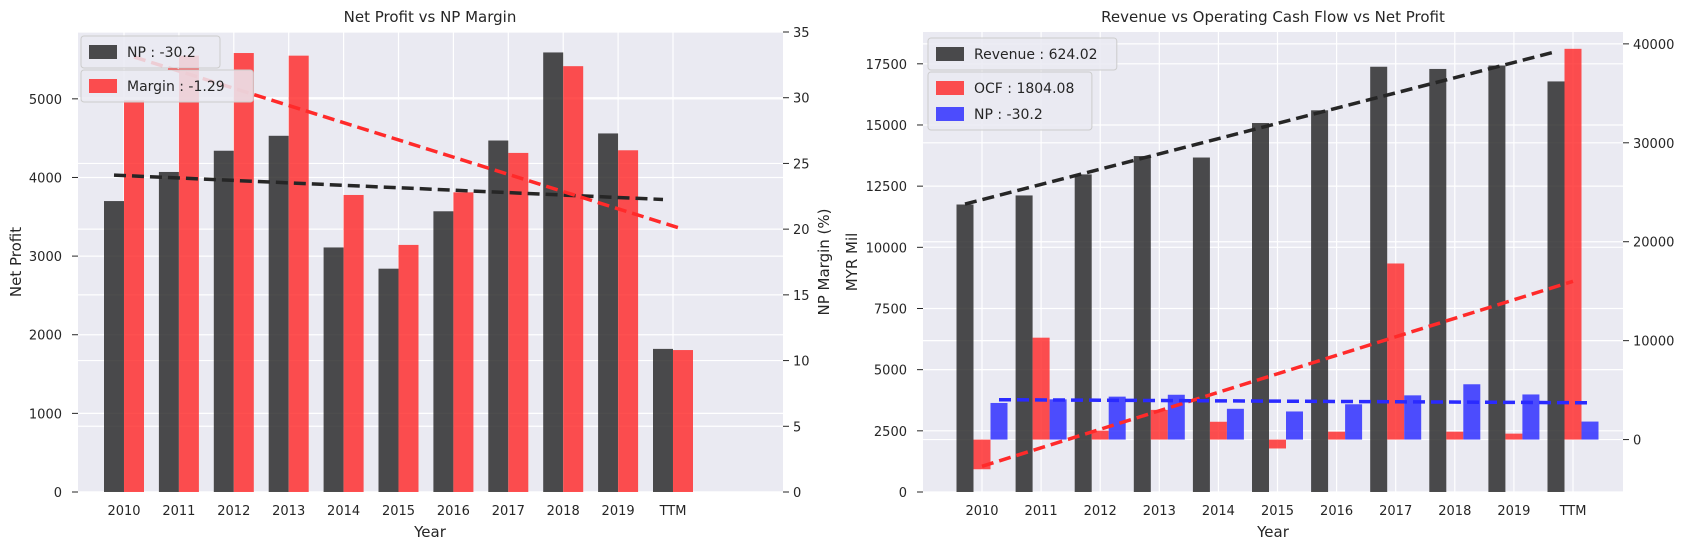 This screenshot has width=1693, height=550. Describe the element at coordinates (1413, 417) in the screenshot. I see `bar-blue-2017` at that location.